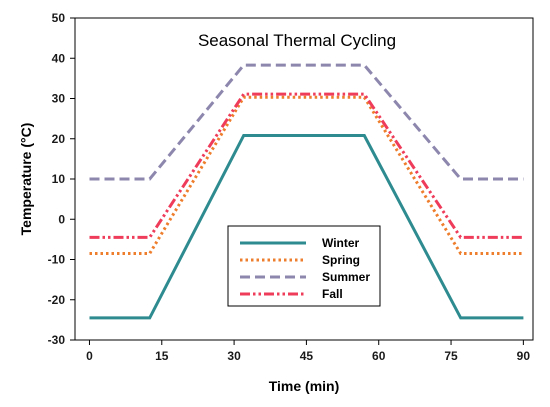  Describe the element at coordinates (162, 356) in the screenshot. I see `x-tick-label: 15` at that location.